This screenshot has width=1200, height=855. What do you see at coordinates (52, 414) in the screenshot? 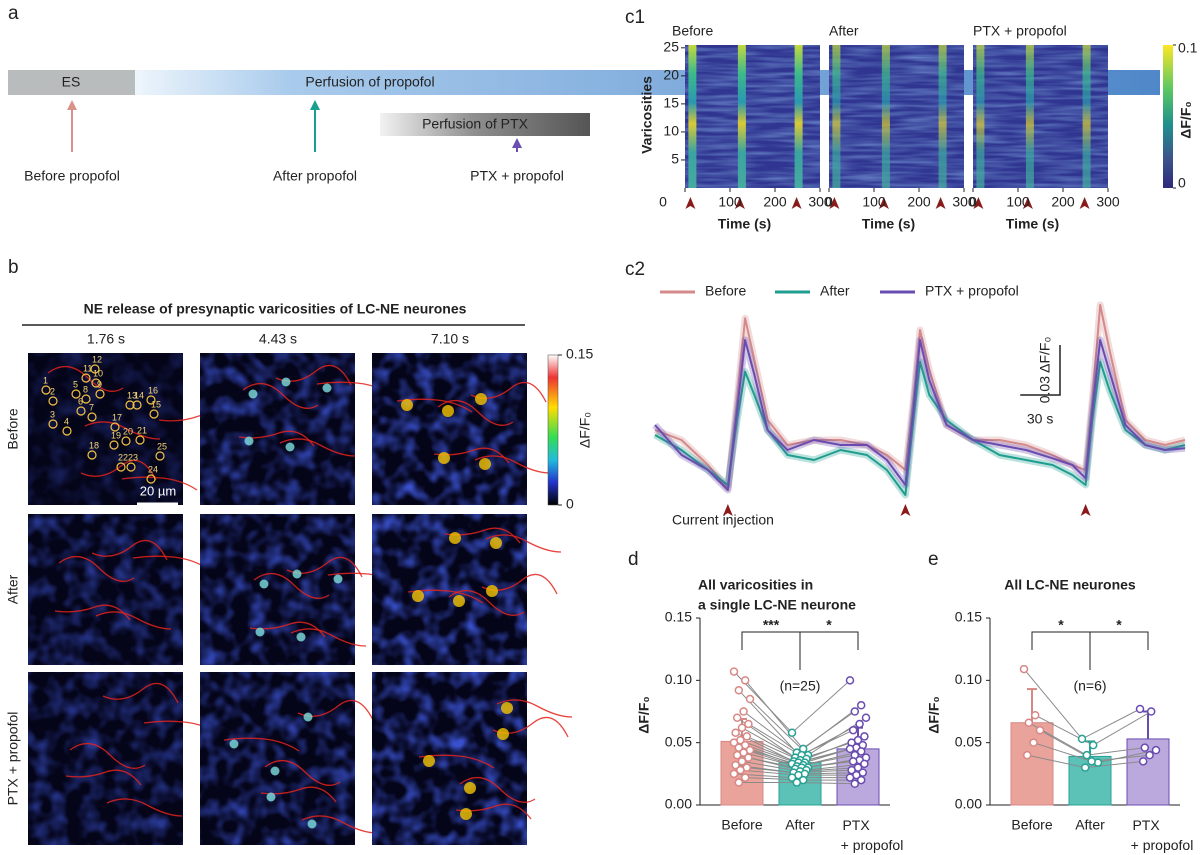
I see `roi-label: 3` at bounding box center [52, 414].